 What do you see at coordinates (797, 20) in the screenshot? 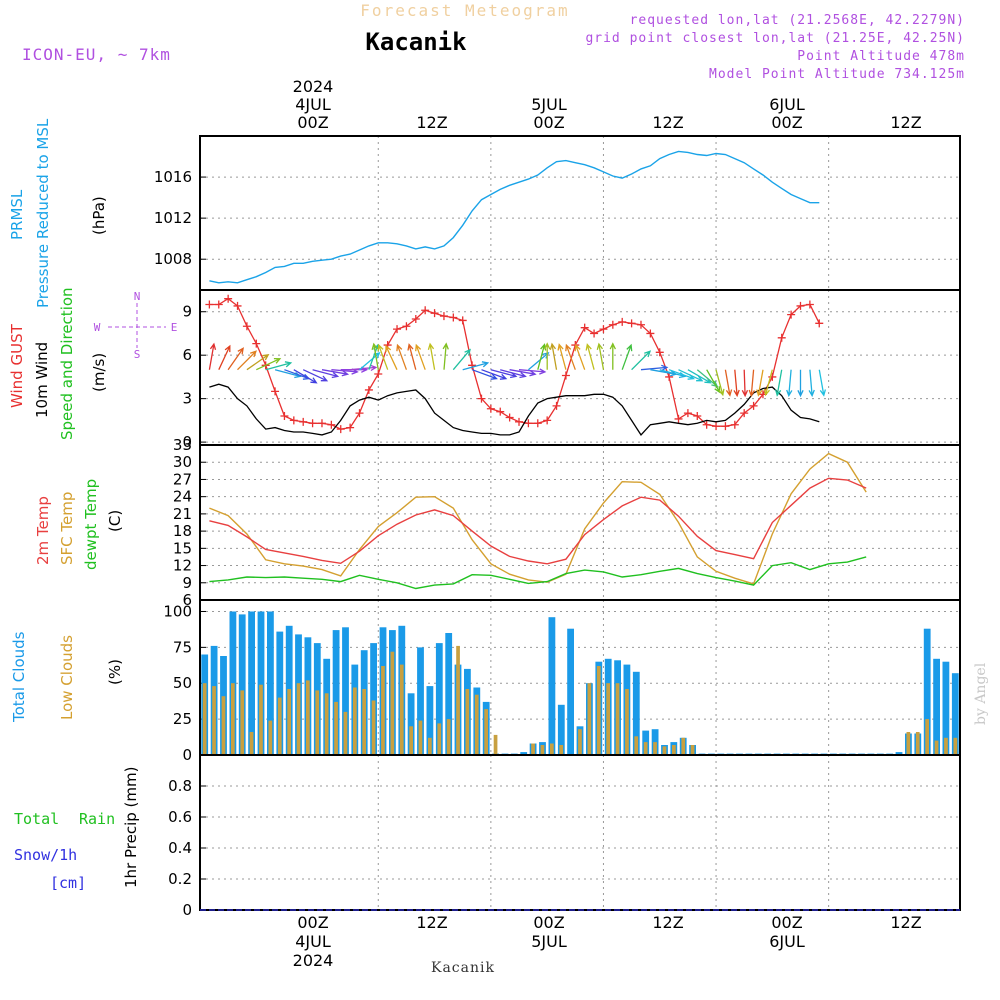
I see `requested-coords: requested lon,lat (21.2568E, 42.2279N)` at bounding box center [797, 20].